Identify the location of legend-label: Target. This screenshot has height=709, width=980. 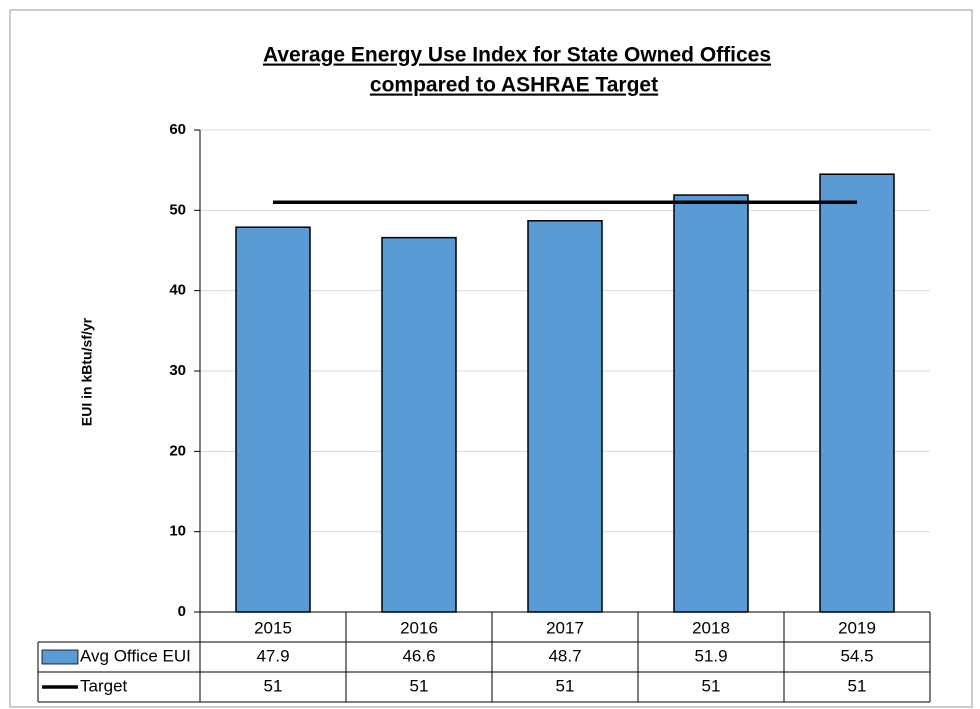
(104, 685).